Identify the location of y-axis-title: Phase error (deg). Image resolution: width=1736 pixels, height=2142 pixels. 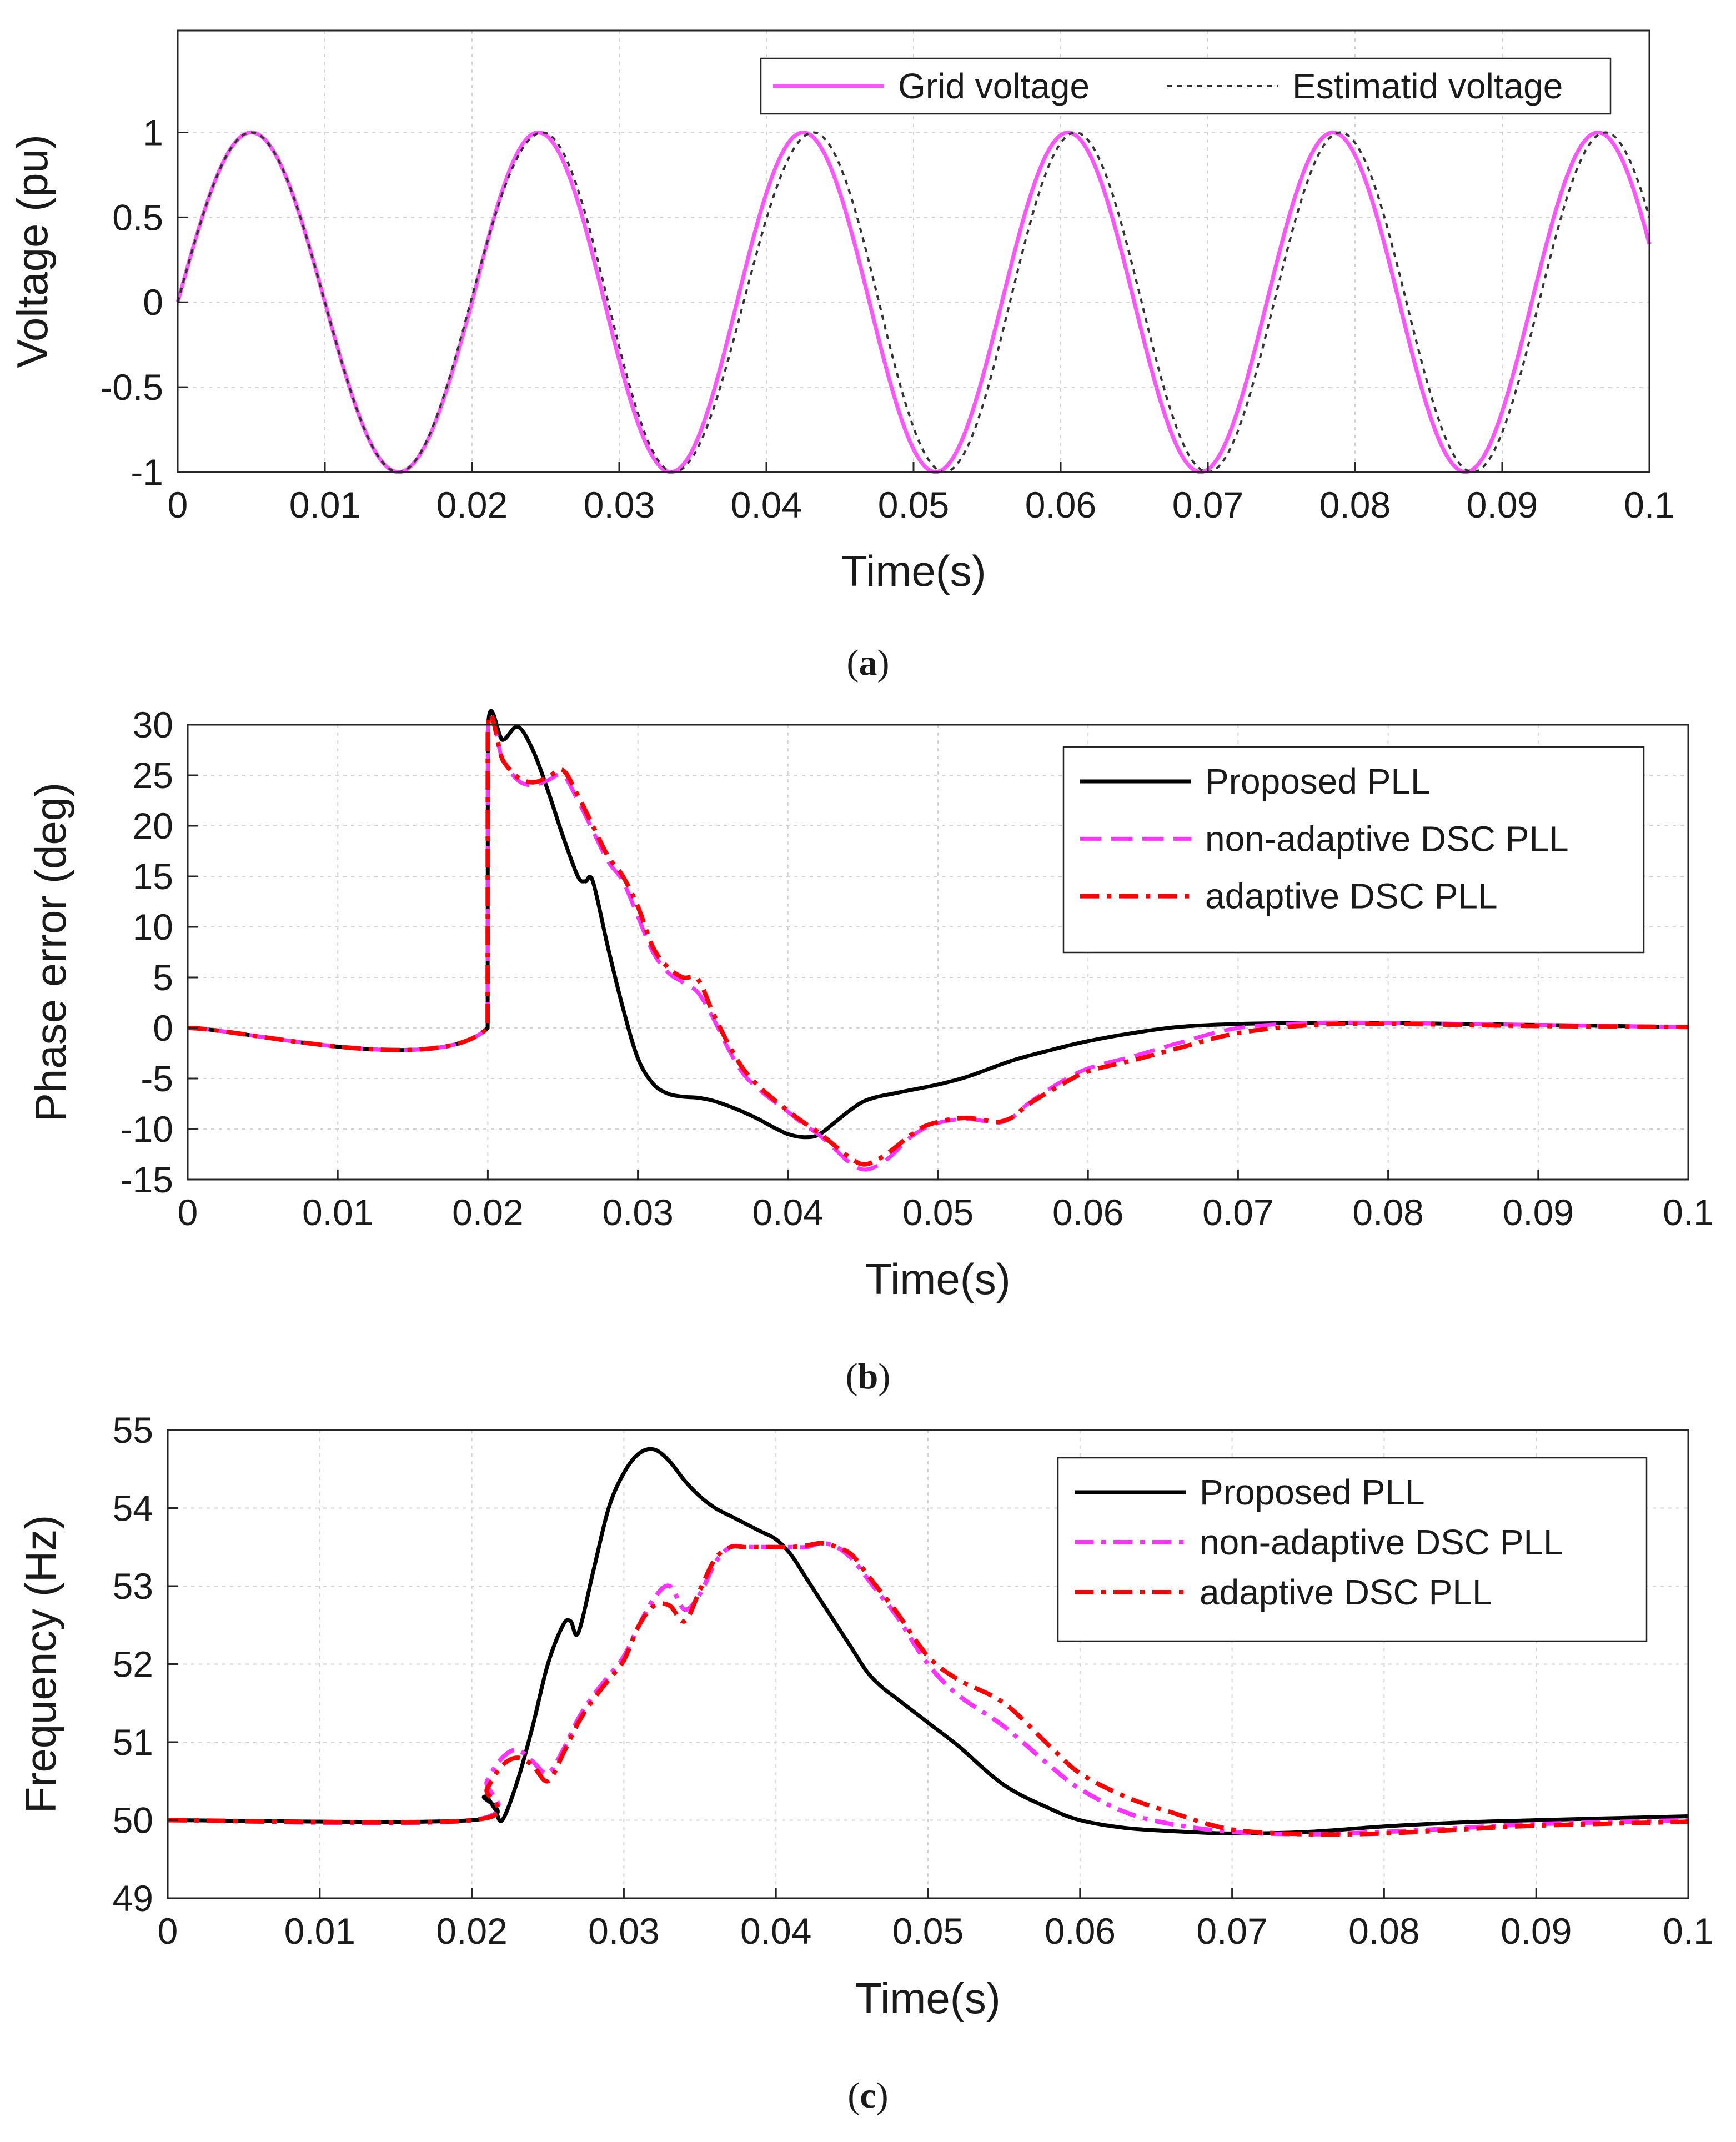
(50, 952).